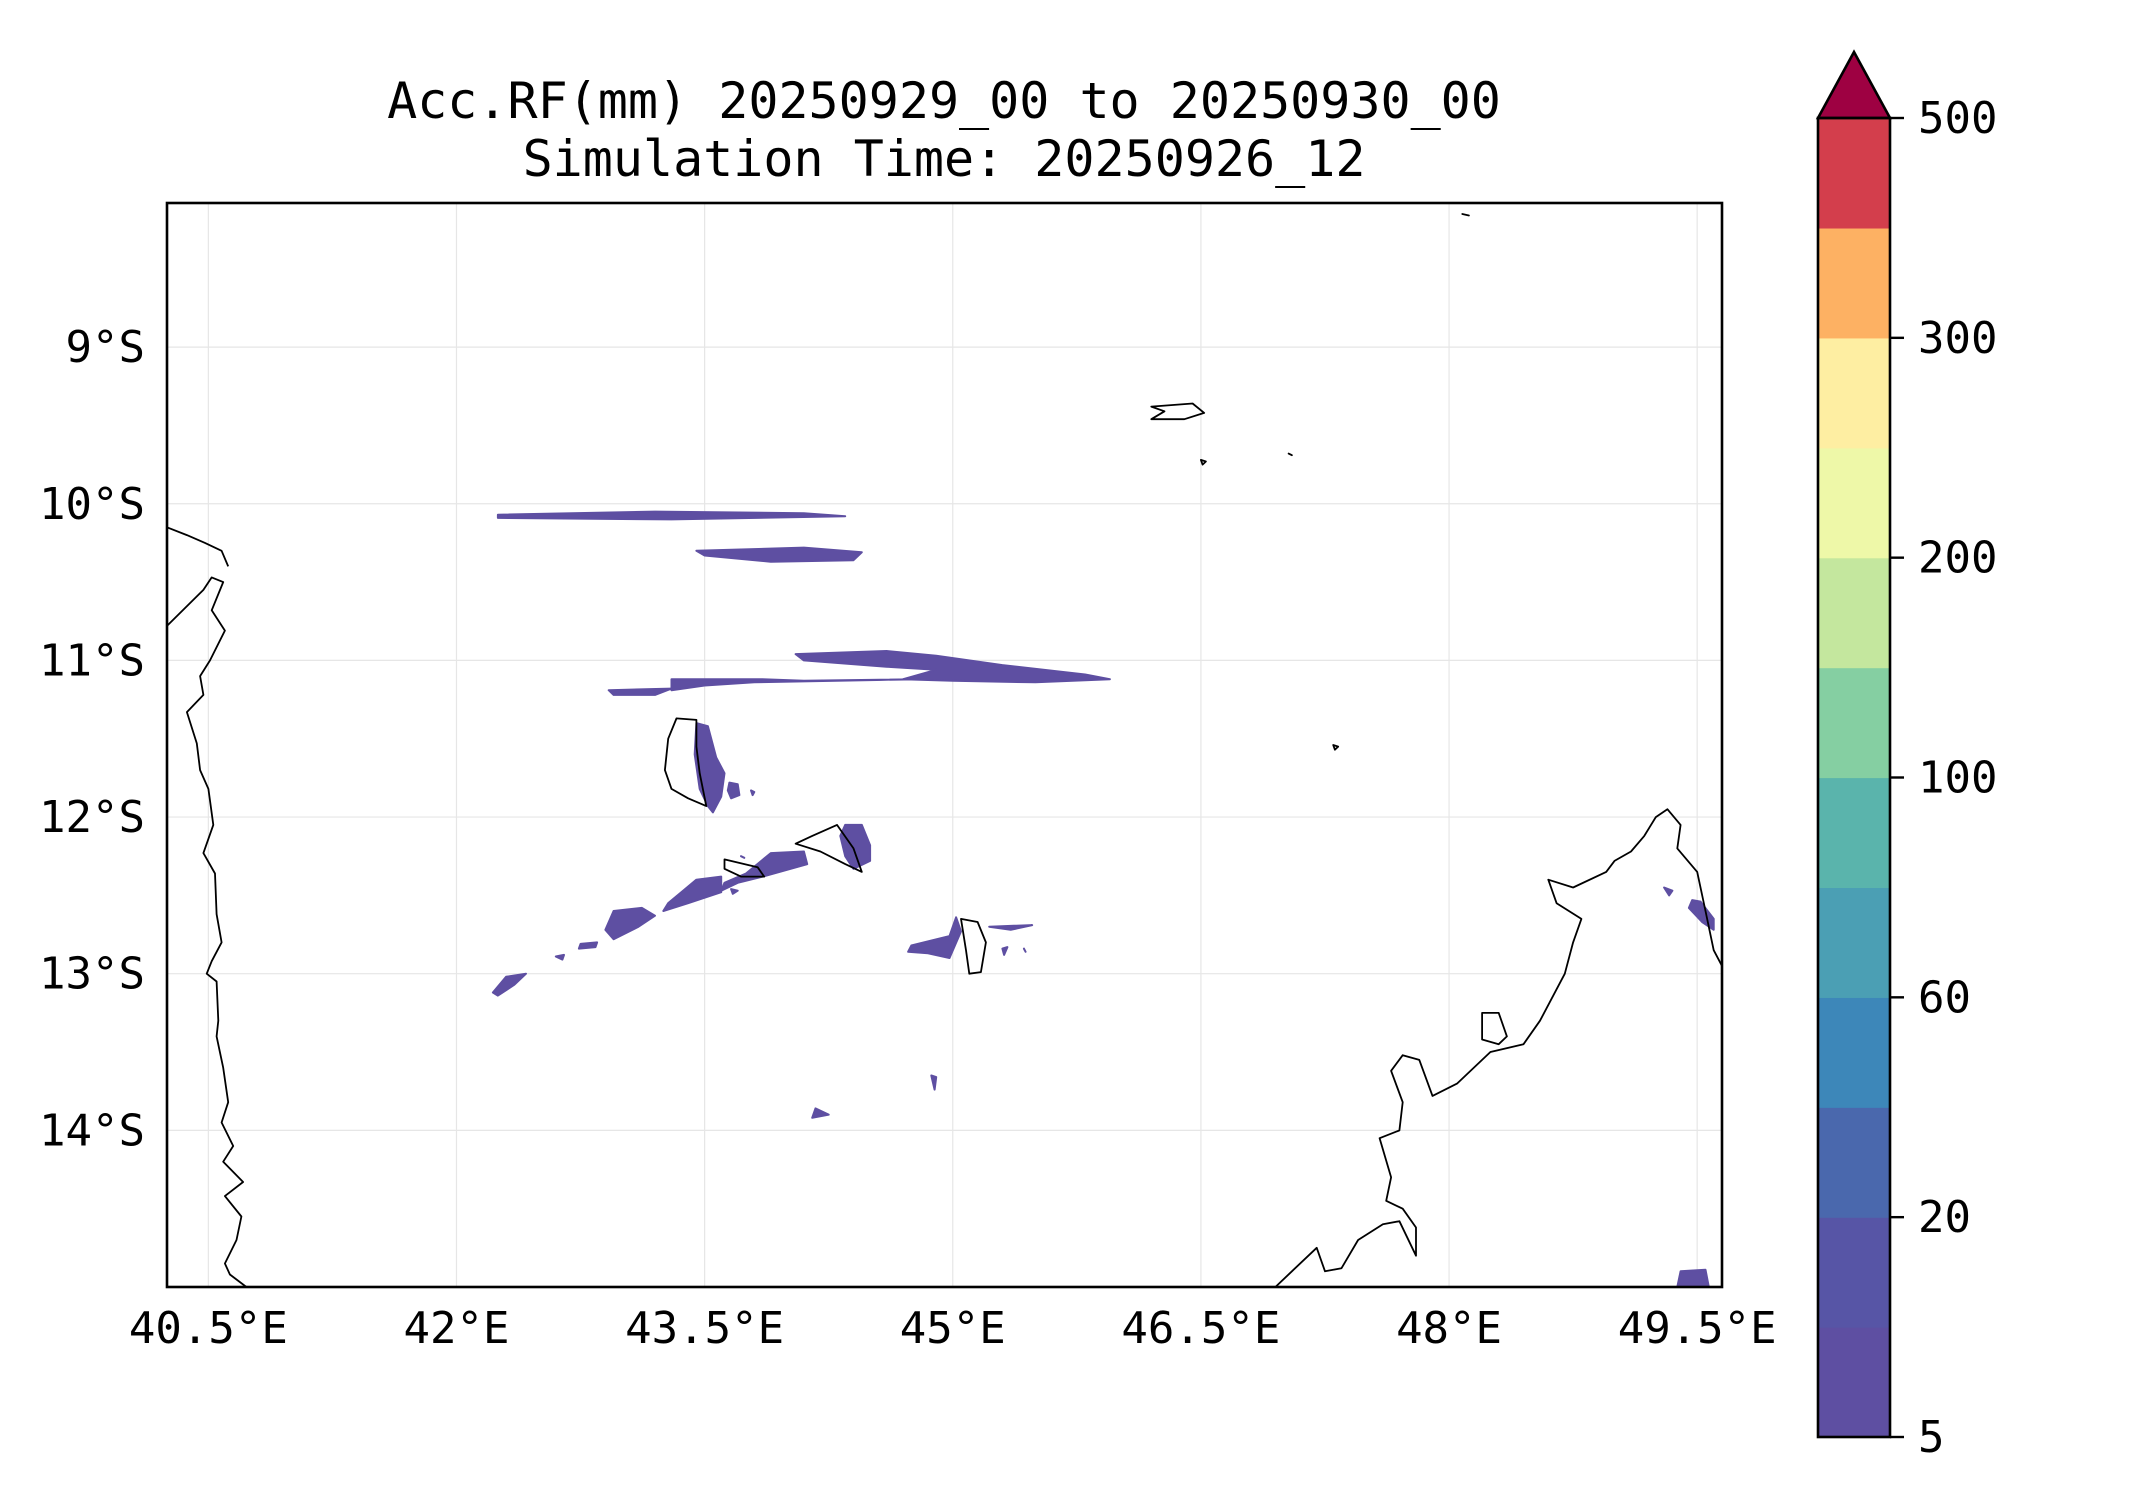 The height and width of the screenshot is (1500, 2142). What do you see at coordinates (820, 1113) in the screenshot?
I see `rain-area-fleck-13-8G` at bounding box center [820, 1113].